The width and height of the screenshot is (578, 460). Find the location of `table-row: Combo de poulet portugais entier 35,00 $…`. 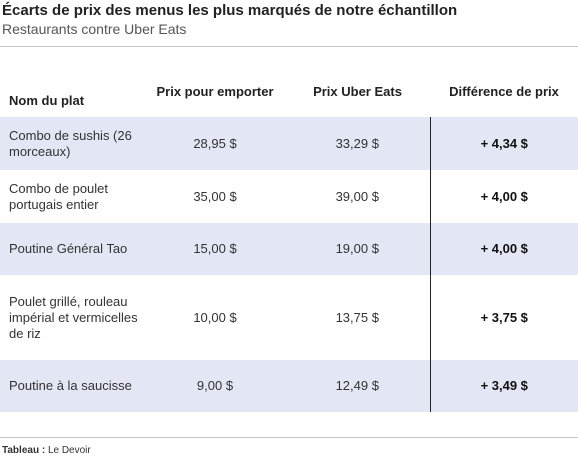

table-row: Combo de poulet portugais entier 35,00 $… is located at coordinates (289, 196).